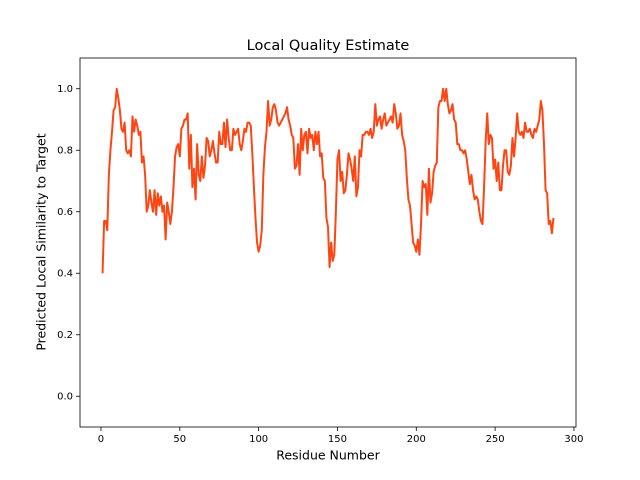 The height and width of the screenshot is (480, 640). I want to click on x-tick-label: 50, so click(179, 439).